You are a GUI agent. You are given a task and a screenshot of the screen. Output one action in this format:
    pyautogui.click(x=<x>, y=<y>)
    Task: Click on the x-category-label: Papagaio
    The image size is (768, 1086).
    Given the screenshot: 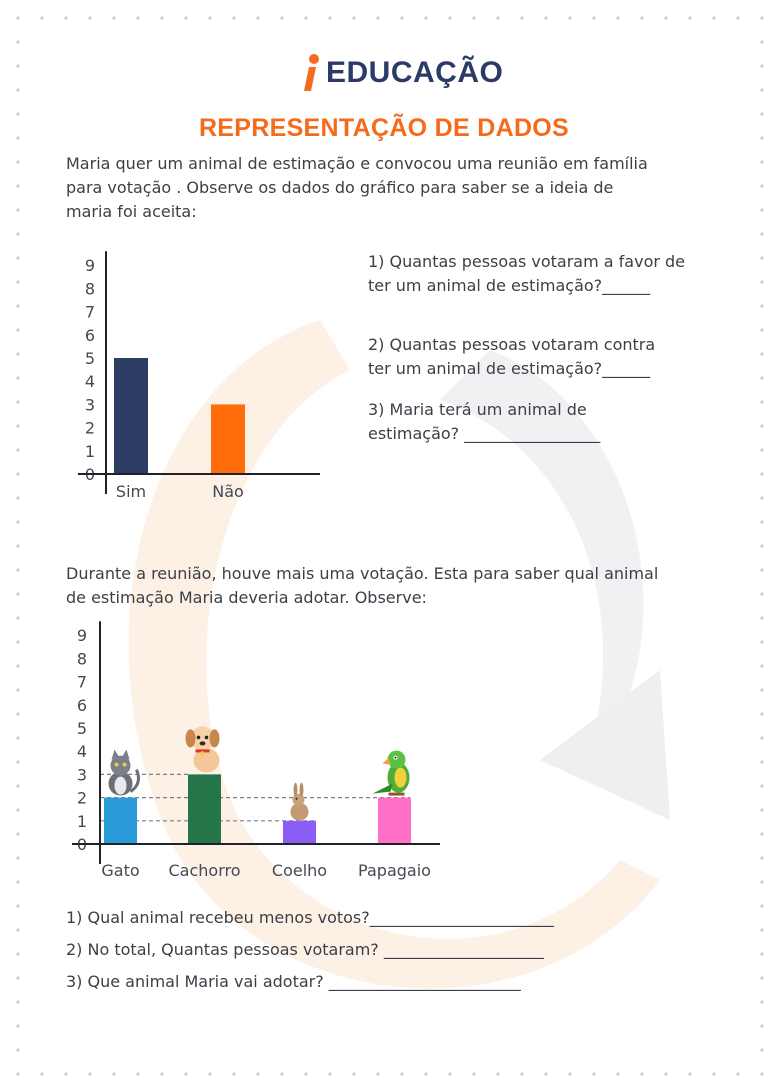 What is the action you would take?
    pyautogui.click(x=394, y=870)
    